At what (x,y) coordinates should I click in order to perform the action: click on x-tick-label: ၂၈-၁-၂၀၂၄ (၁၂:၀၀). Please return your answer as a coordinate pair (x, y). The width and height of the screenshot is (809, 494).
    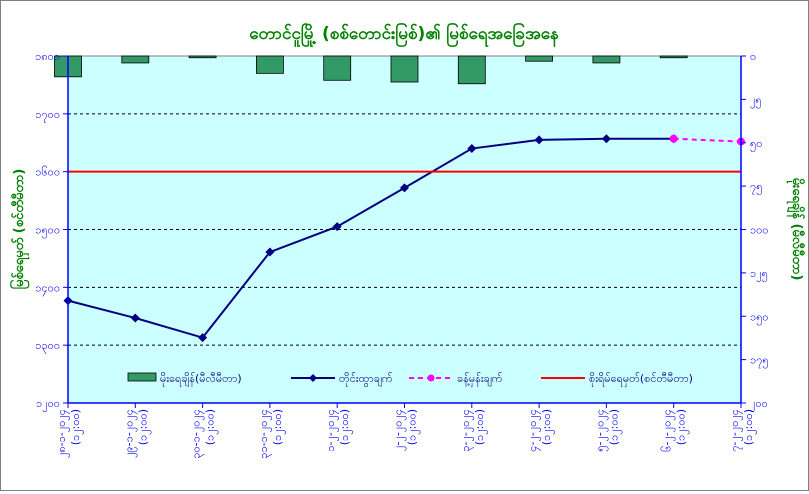
    Looking at the image, I should click on (69, 433).